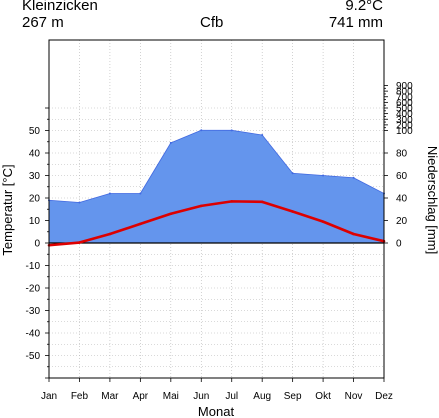 The width and height of the screenshot is (439, 418). I want to click on month-label: Jun, so click(201, 396).